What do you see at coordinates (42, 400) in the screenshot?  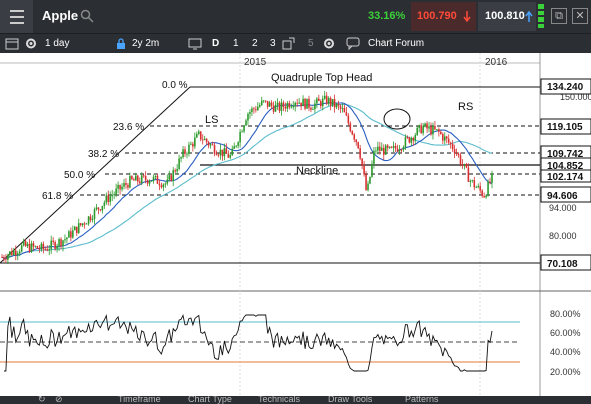 I see `refresh-icon: ↻` at bounding box center [42, 400].